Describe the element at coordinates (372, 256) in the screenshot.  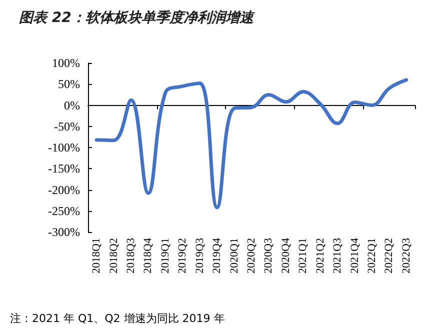
I see `x-tick-label: 2022Q1` at that location.